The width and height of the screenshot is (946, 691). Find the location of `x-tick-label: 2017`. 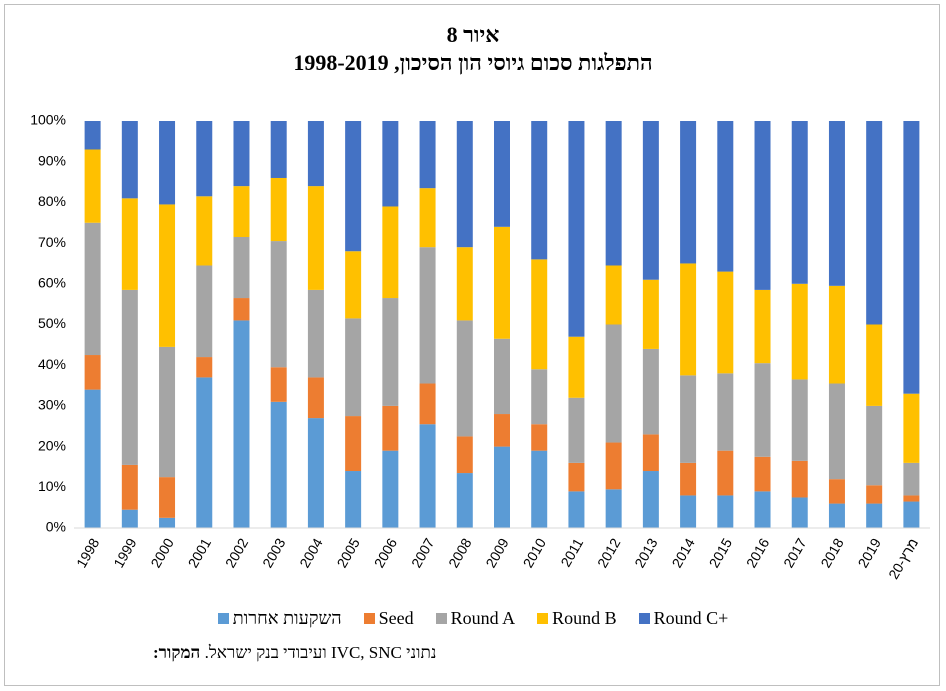

x-tick-label: 2017 is located at coordinates (795, 552).